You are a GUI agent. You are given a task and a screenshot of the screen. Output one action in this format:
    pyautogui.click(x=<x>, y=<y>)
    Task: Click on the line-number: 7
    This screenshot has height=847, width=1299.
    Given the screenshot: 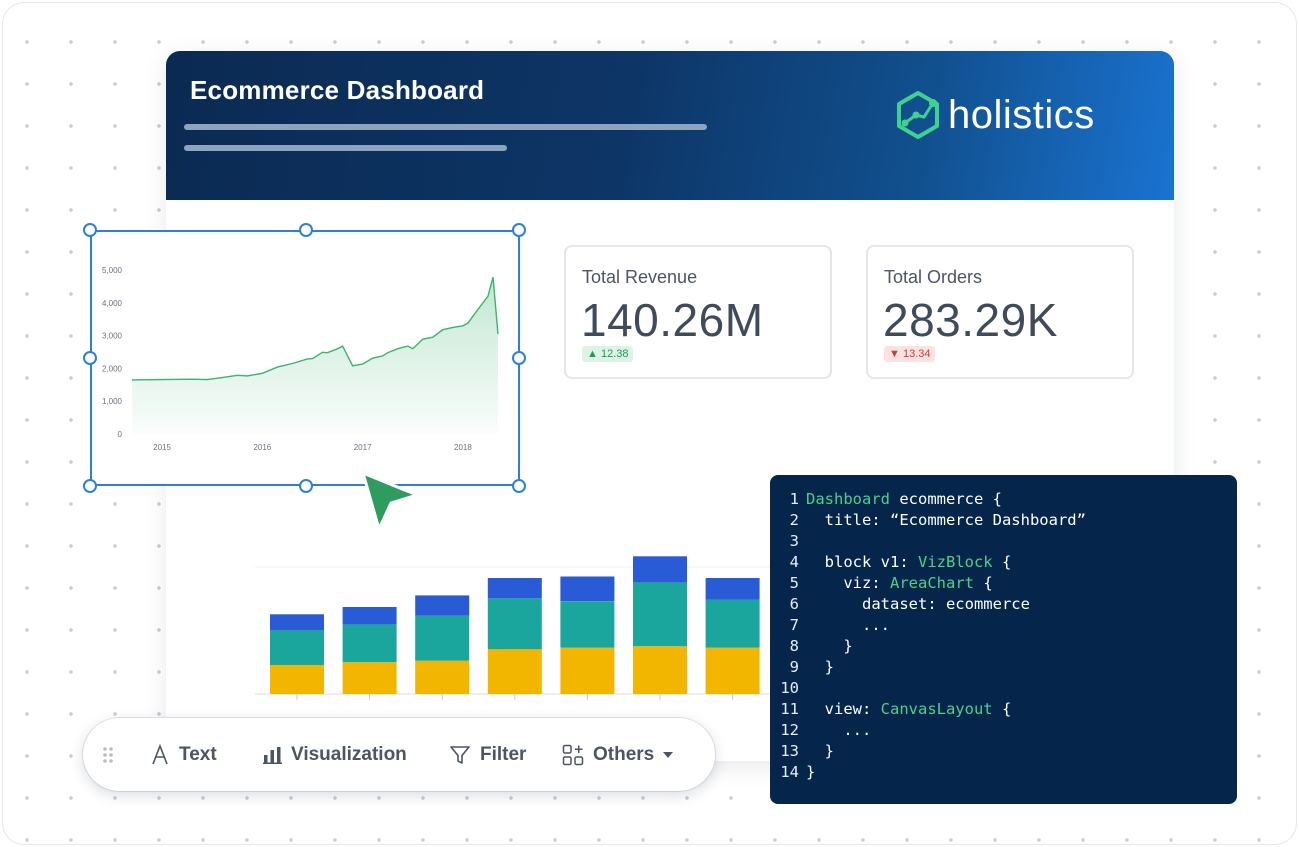 What is the action you would take?
    pyautogui.click(x=794, y=625)
    